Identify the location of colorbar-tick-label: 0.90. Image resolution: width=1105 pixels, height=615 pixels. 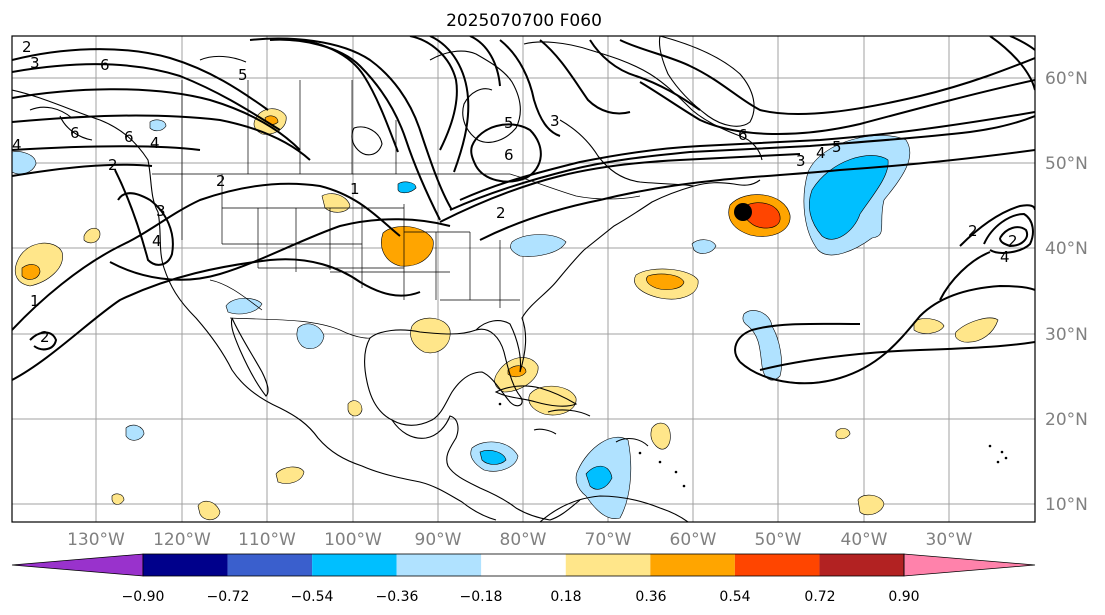
(903, 597).